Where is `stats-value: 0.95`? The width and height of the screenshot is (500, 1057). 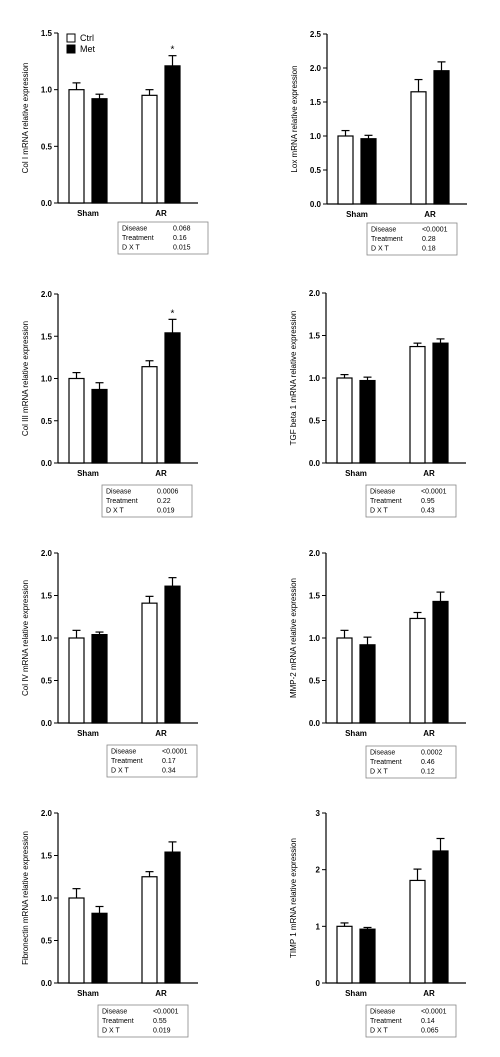 stats-value: 0.95 is located at coordinates (428, 501).